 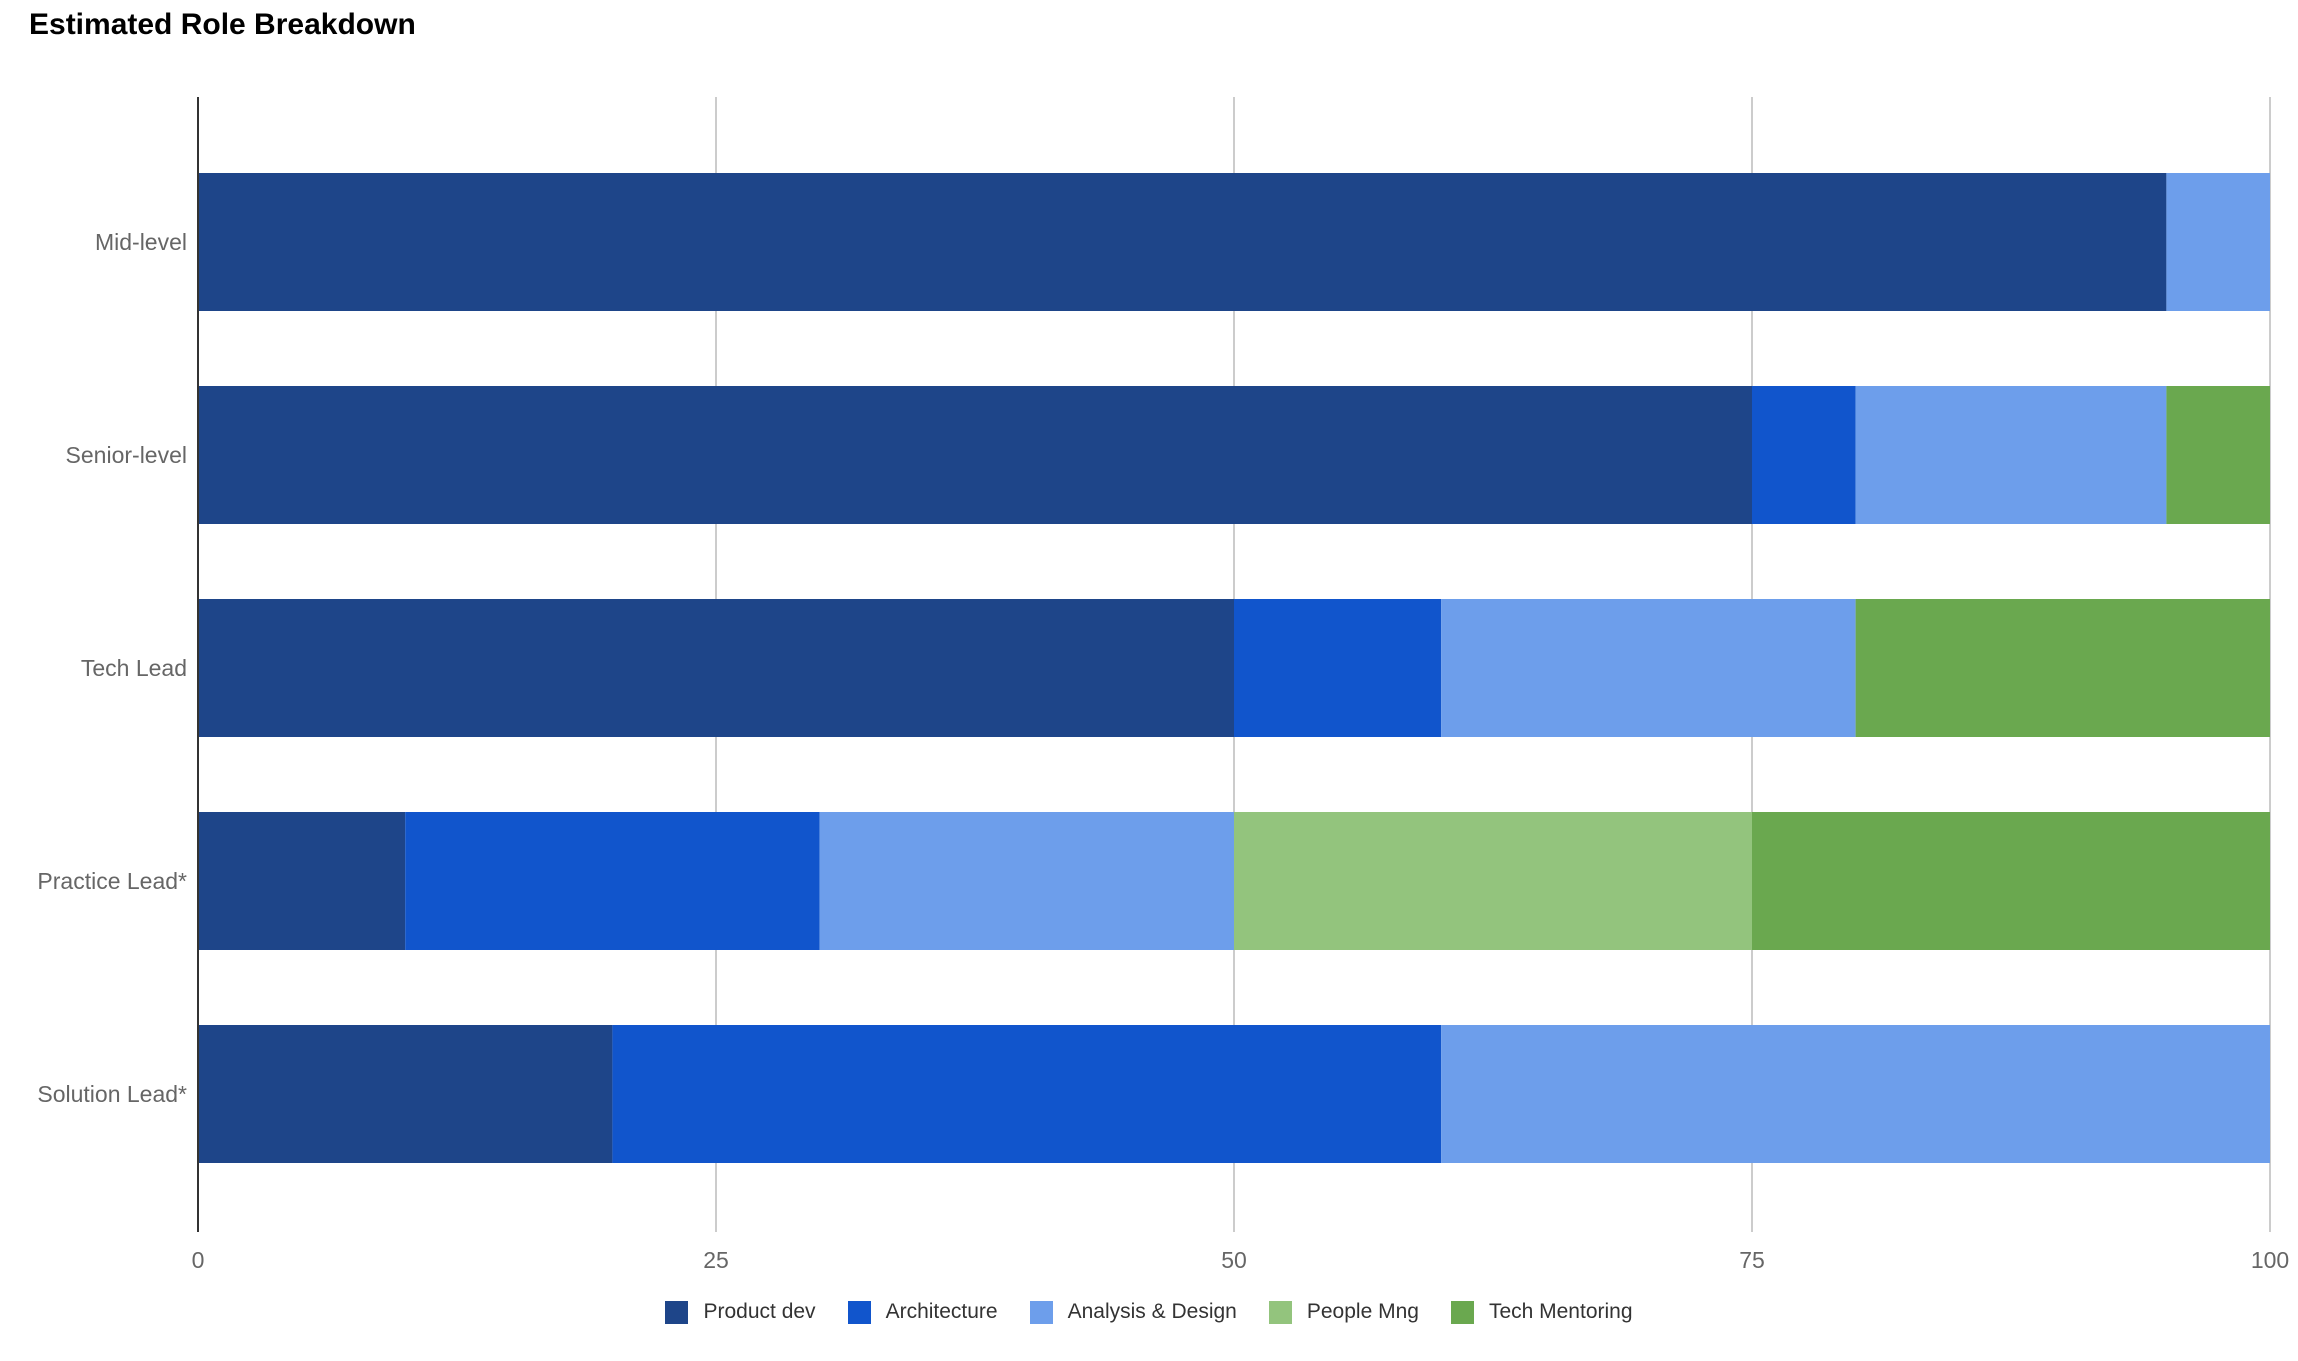 I want to click on x-tick-label: 100, so click(x=2270, y=1260).